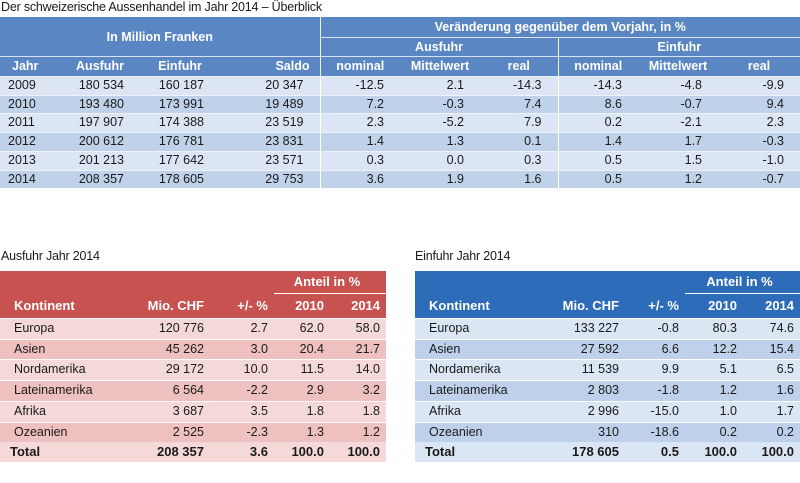 The width and height of the screenshot is (800, 483). Describe the element at coordinates (358, 411) in the screenshot. I see `export-cell: 1.8` at that location.